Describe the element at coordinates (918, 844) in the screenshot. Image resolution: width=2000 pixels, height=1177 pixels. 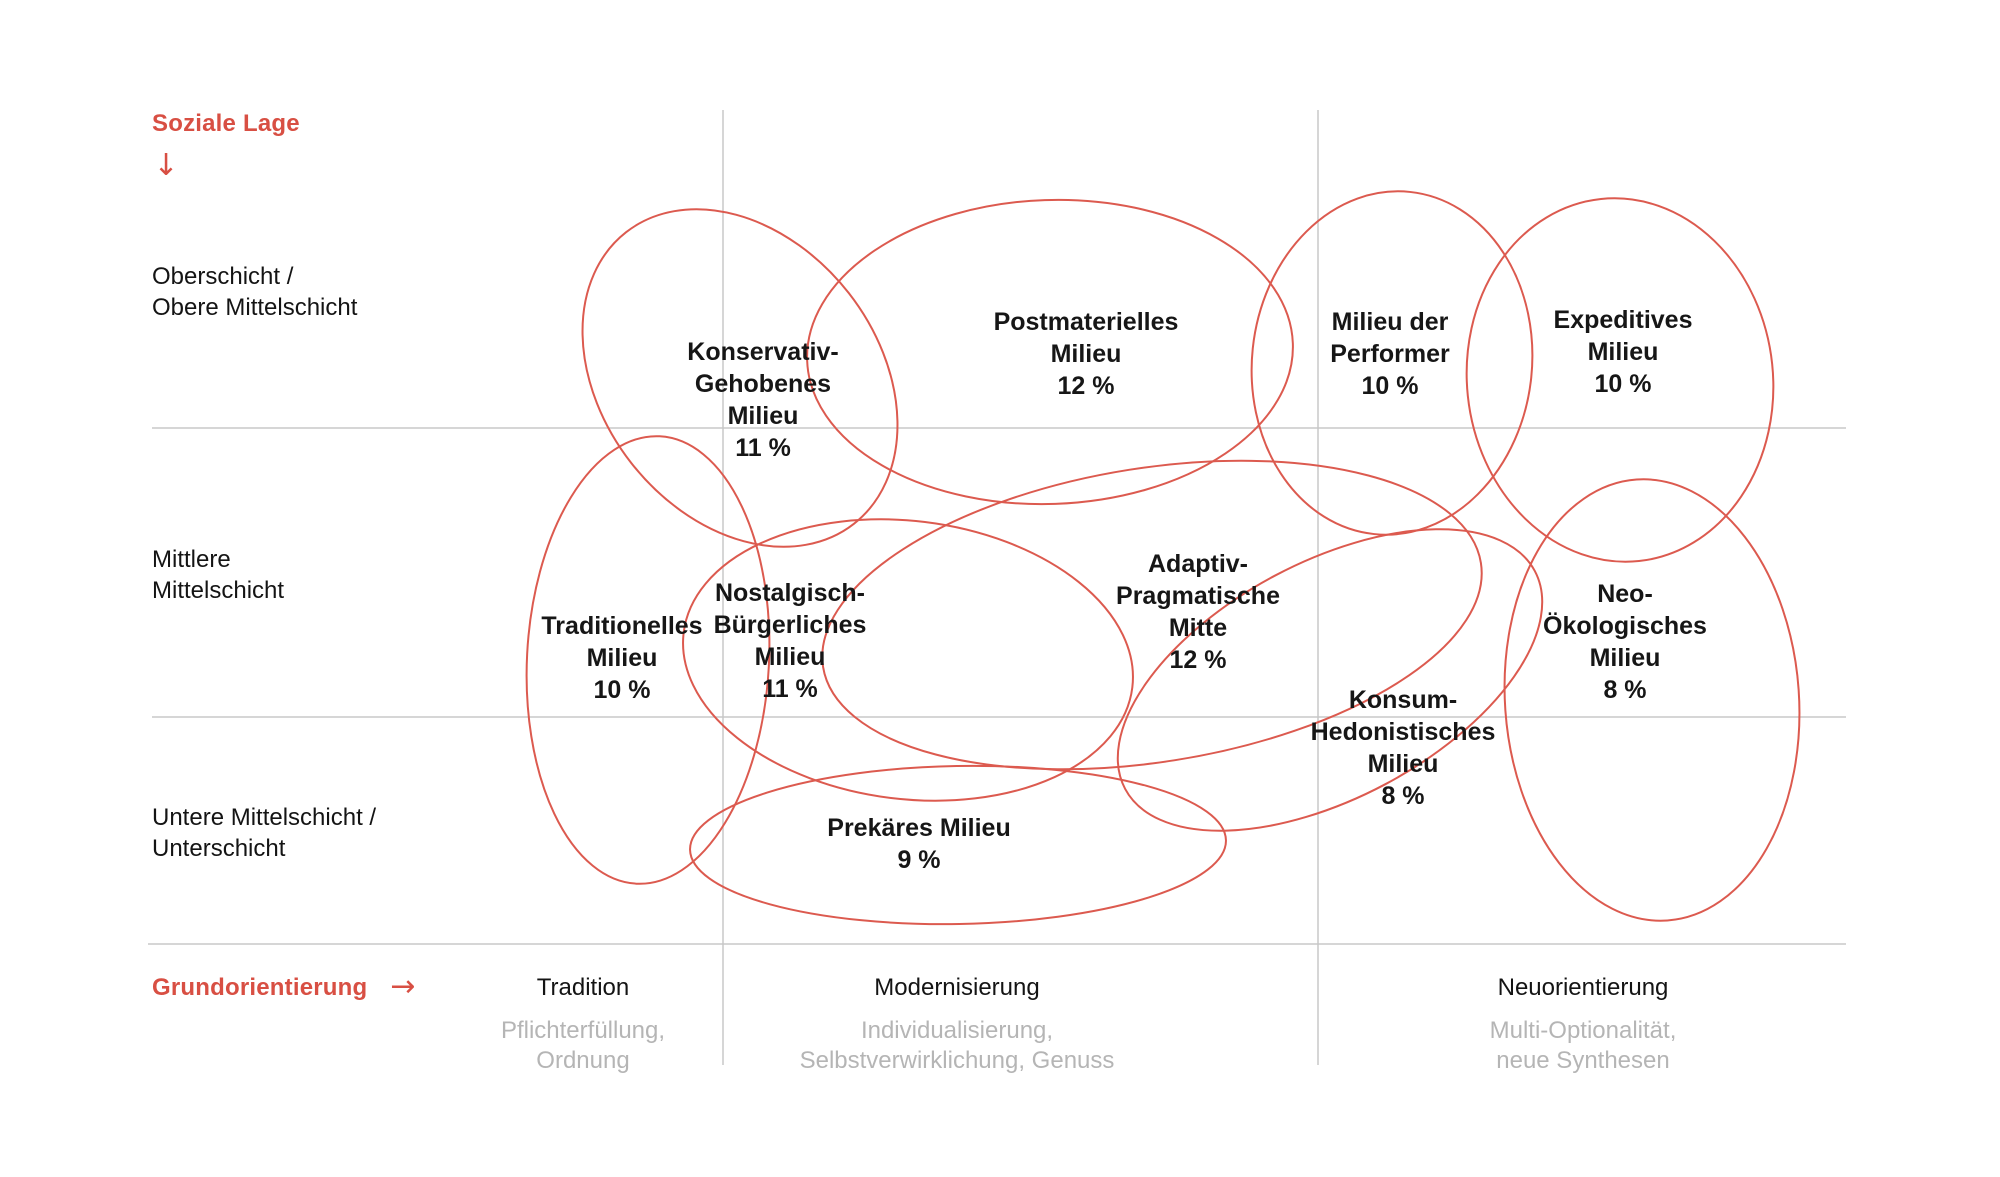
I see `milieu-label-prekaeres: Prekäres Milieu 9 %` at that location.